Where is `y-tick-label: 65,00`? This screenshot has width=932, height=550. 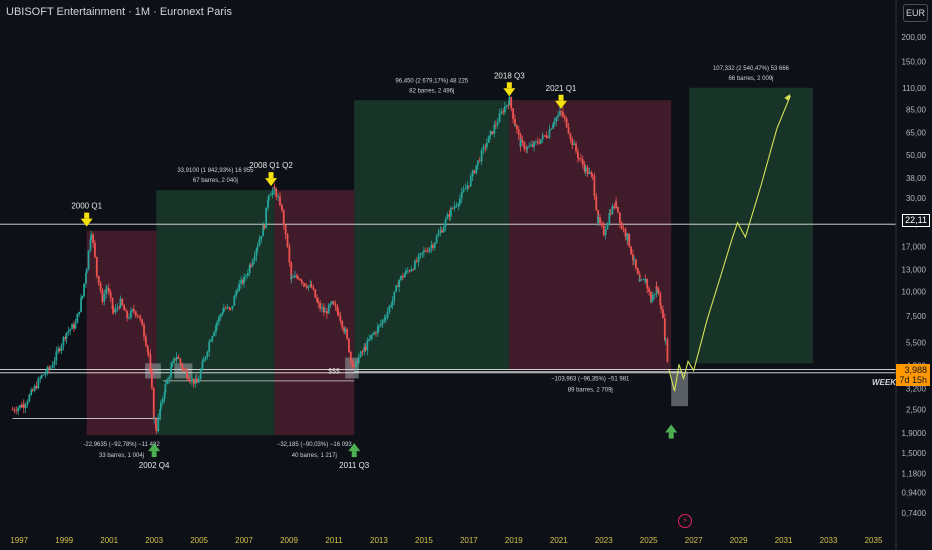
y-tick-label: 65,00 is located at coordinates (916, 133).